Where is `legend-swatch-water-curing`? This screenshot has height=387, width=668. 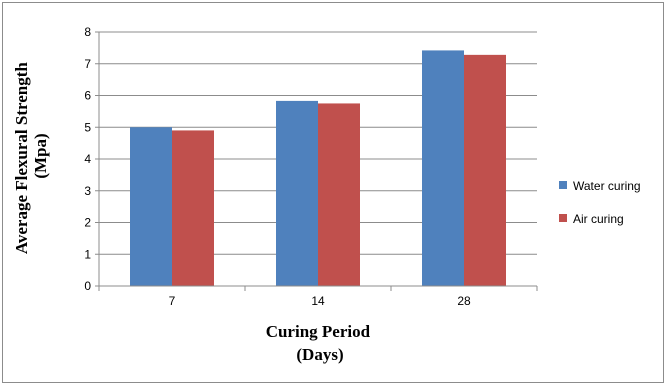 legend-swatch-water-curing is located at coordinates (563, 185).